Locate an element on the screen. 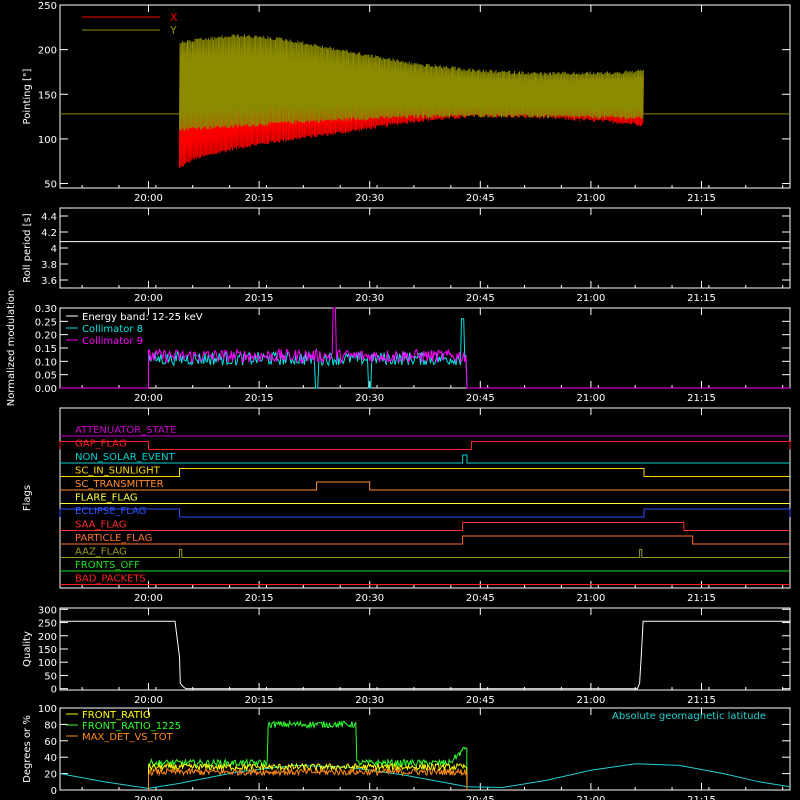 This screenshot has height=800, width=800. panel-0-ytick-label: 50 is located at coordinates (50, 185).